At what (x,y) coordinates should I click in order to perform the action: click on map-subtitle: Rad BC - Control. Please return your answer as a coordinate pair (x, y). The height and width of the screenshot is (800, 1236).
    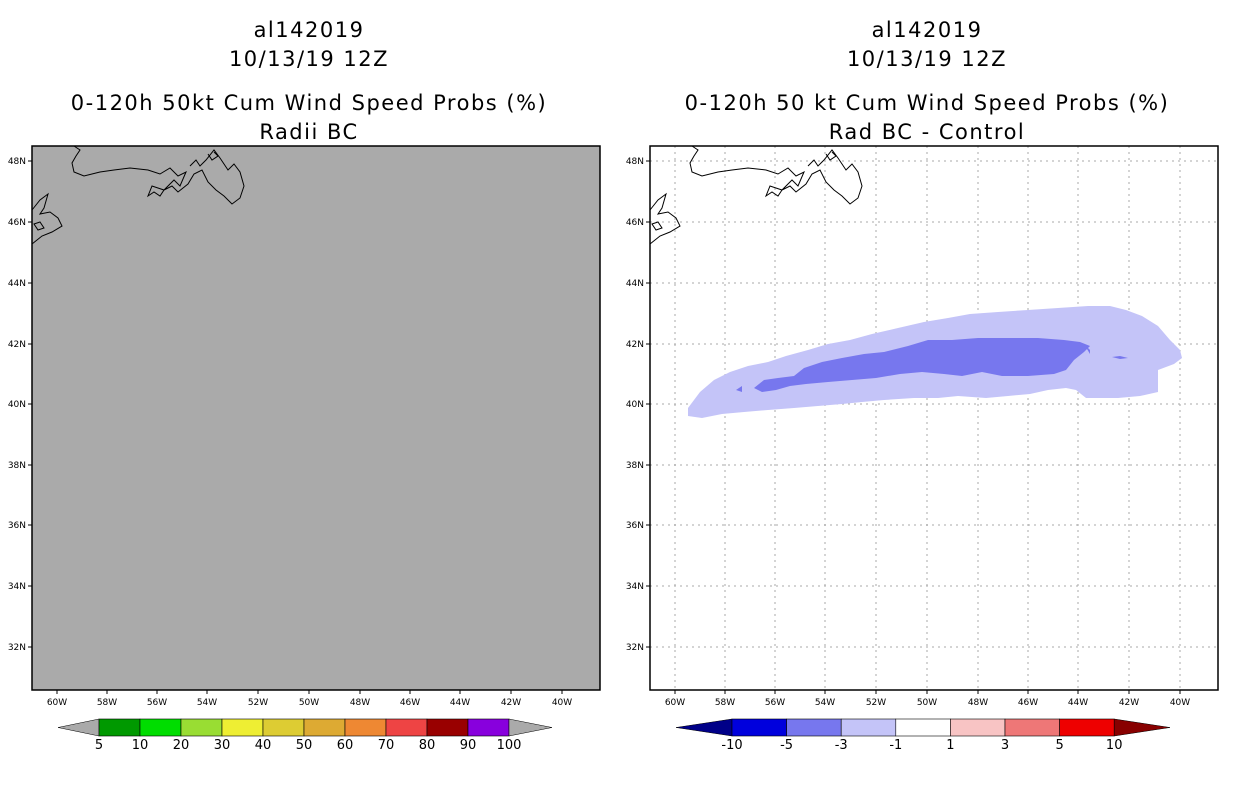
    Looking at the image, I should click on (927, 132).